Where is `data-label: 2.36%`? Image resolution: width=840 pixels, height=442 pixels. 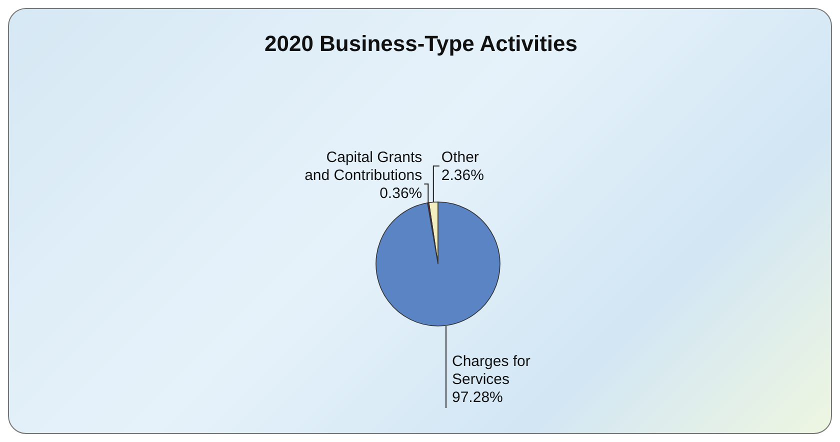 data-label: 2.36% is located at coordinates (462, 175).